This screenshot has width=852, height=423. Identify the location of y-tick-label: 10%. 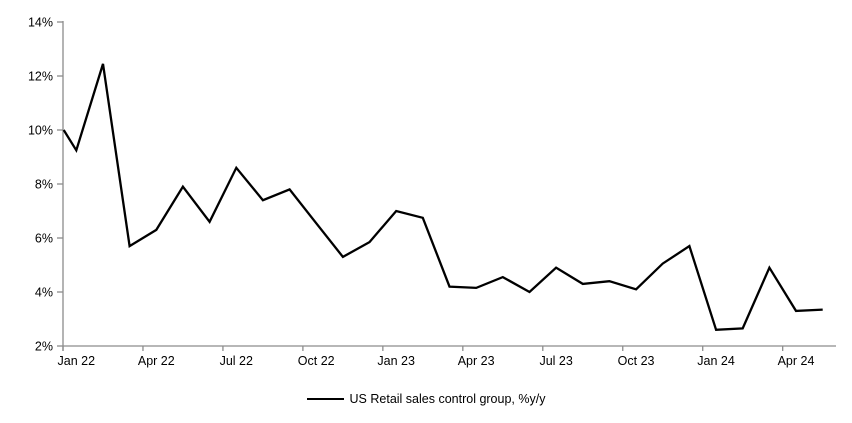
(40, 131).